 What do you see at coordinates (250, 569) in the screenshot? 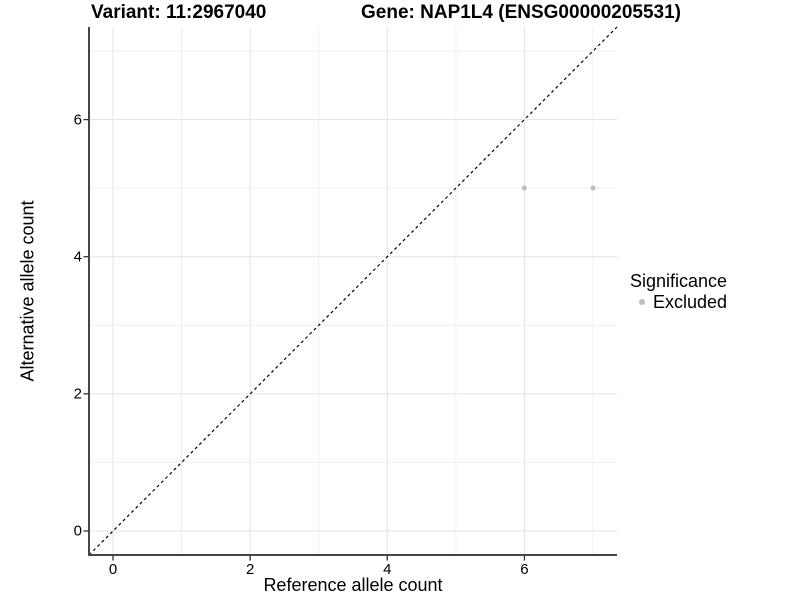
I see `x-tick-label: 2` at bounding box center [250, 569].